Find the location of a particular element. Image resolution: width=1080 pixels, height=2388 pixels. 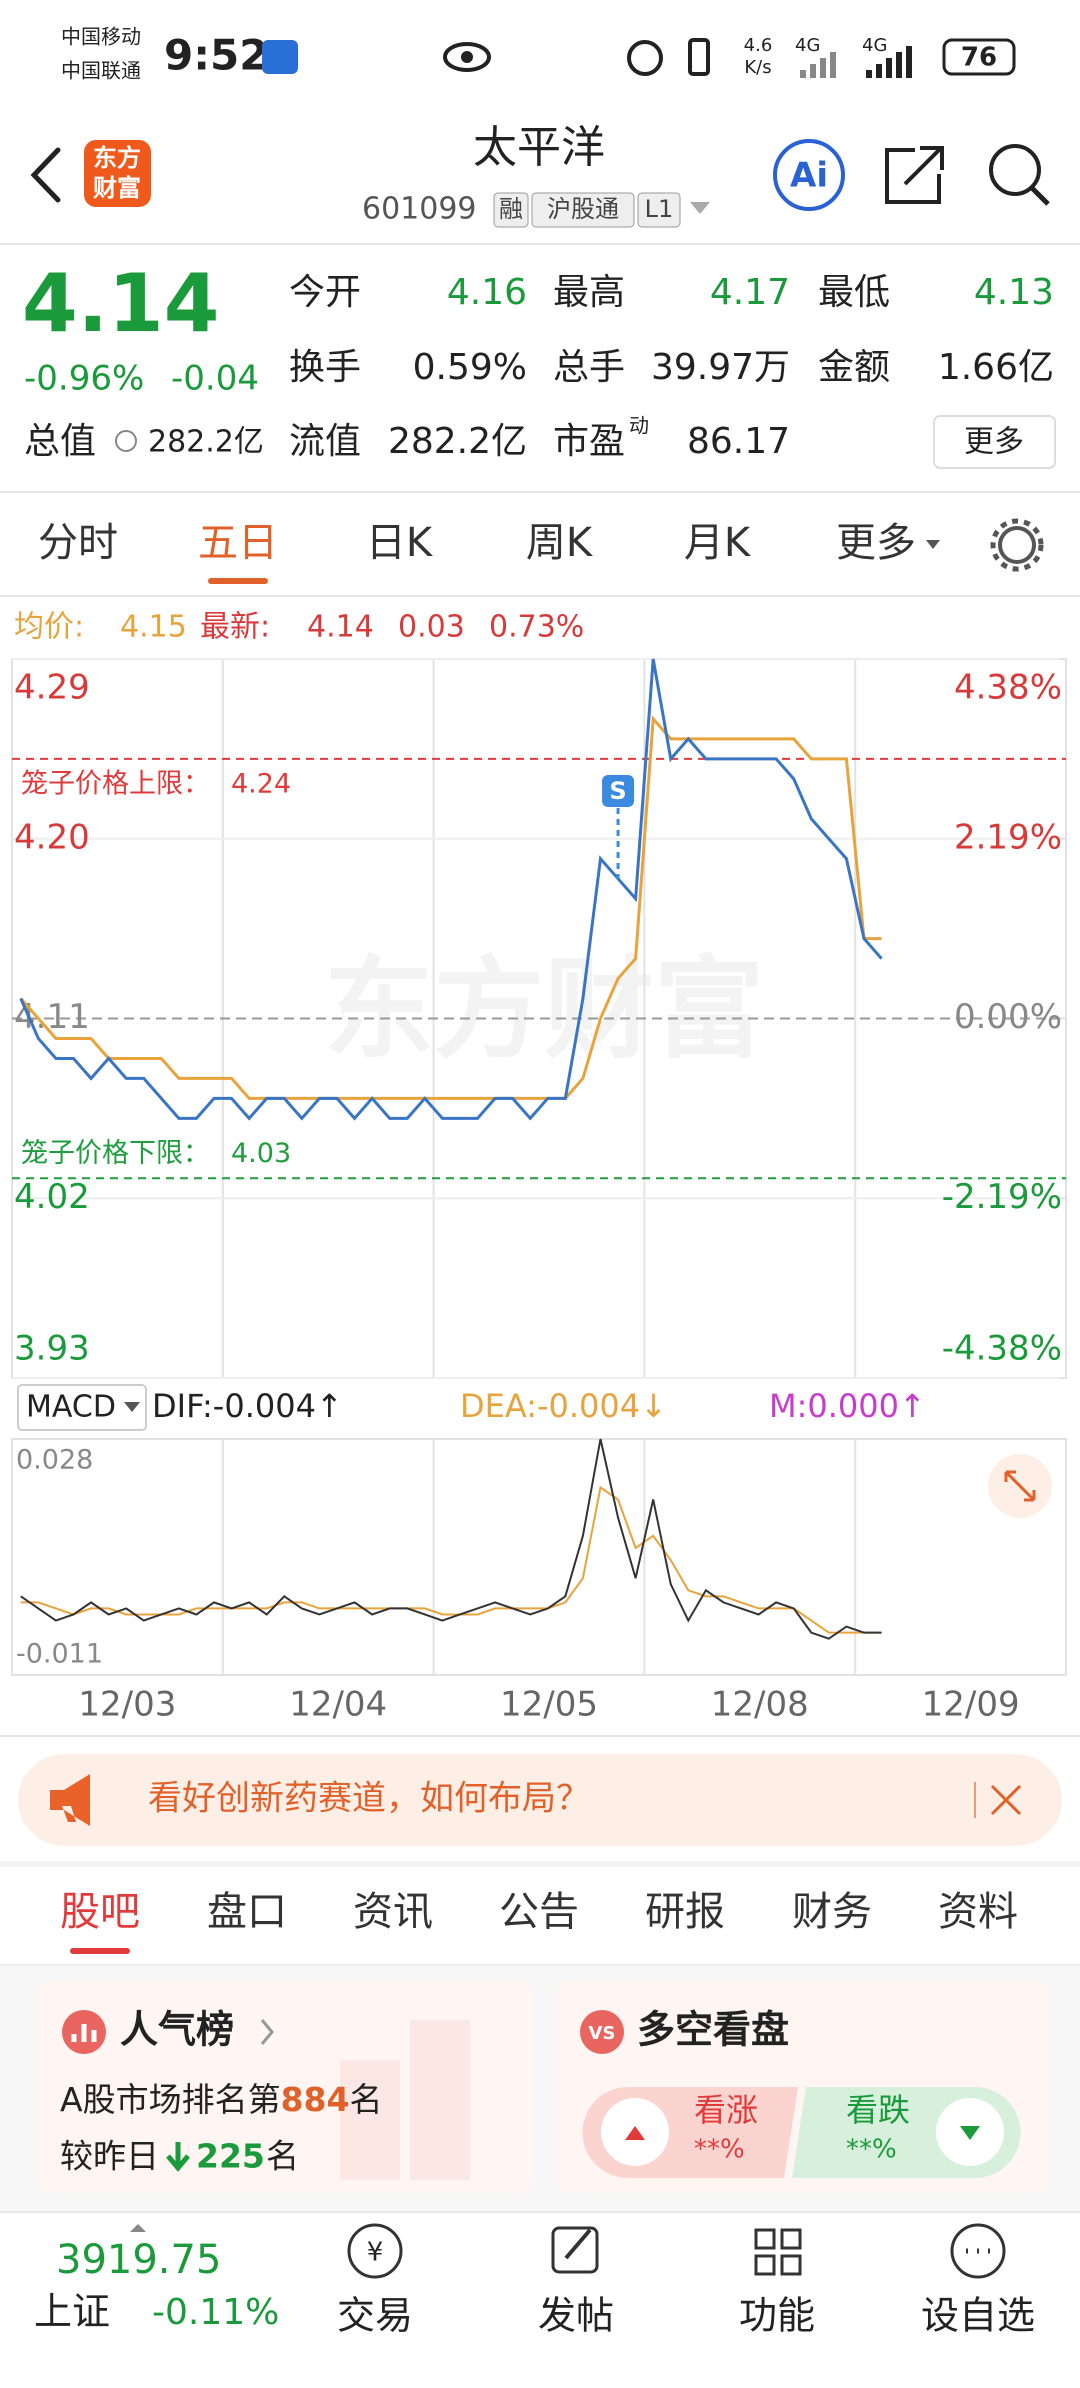

signal-badge is located at coordinates (618, 791).